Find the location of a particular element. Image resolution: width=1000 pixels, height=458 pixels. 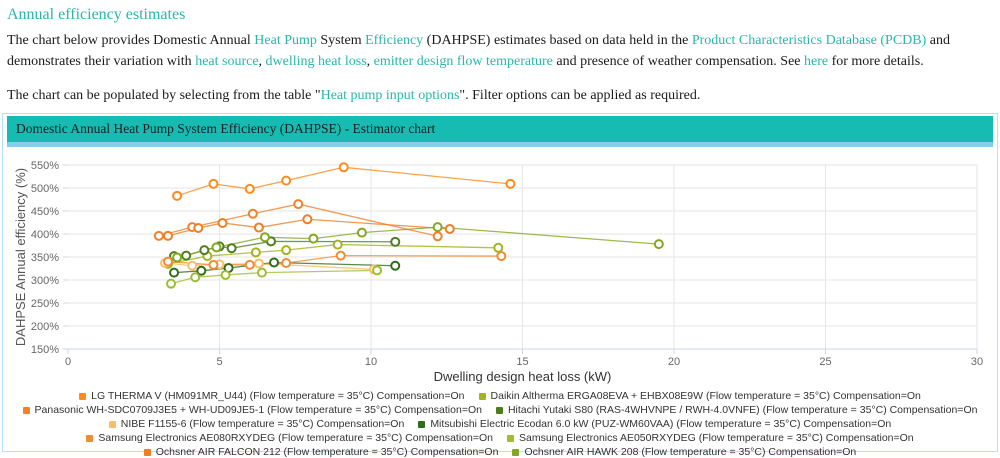

x-tick-label: 20 is located at coordinates (674, 362).